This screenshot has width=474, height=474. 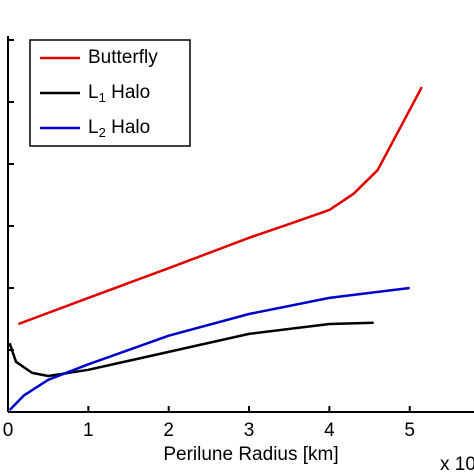 I want to click on x-tick-label: 1, so click(x=88, y=430).